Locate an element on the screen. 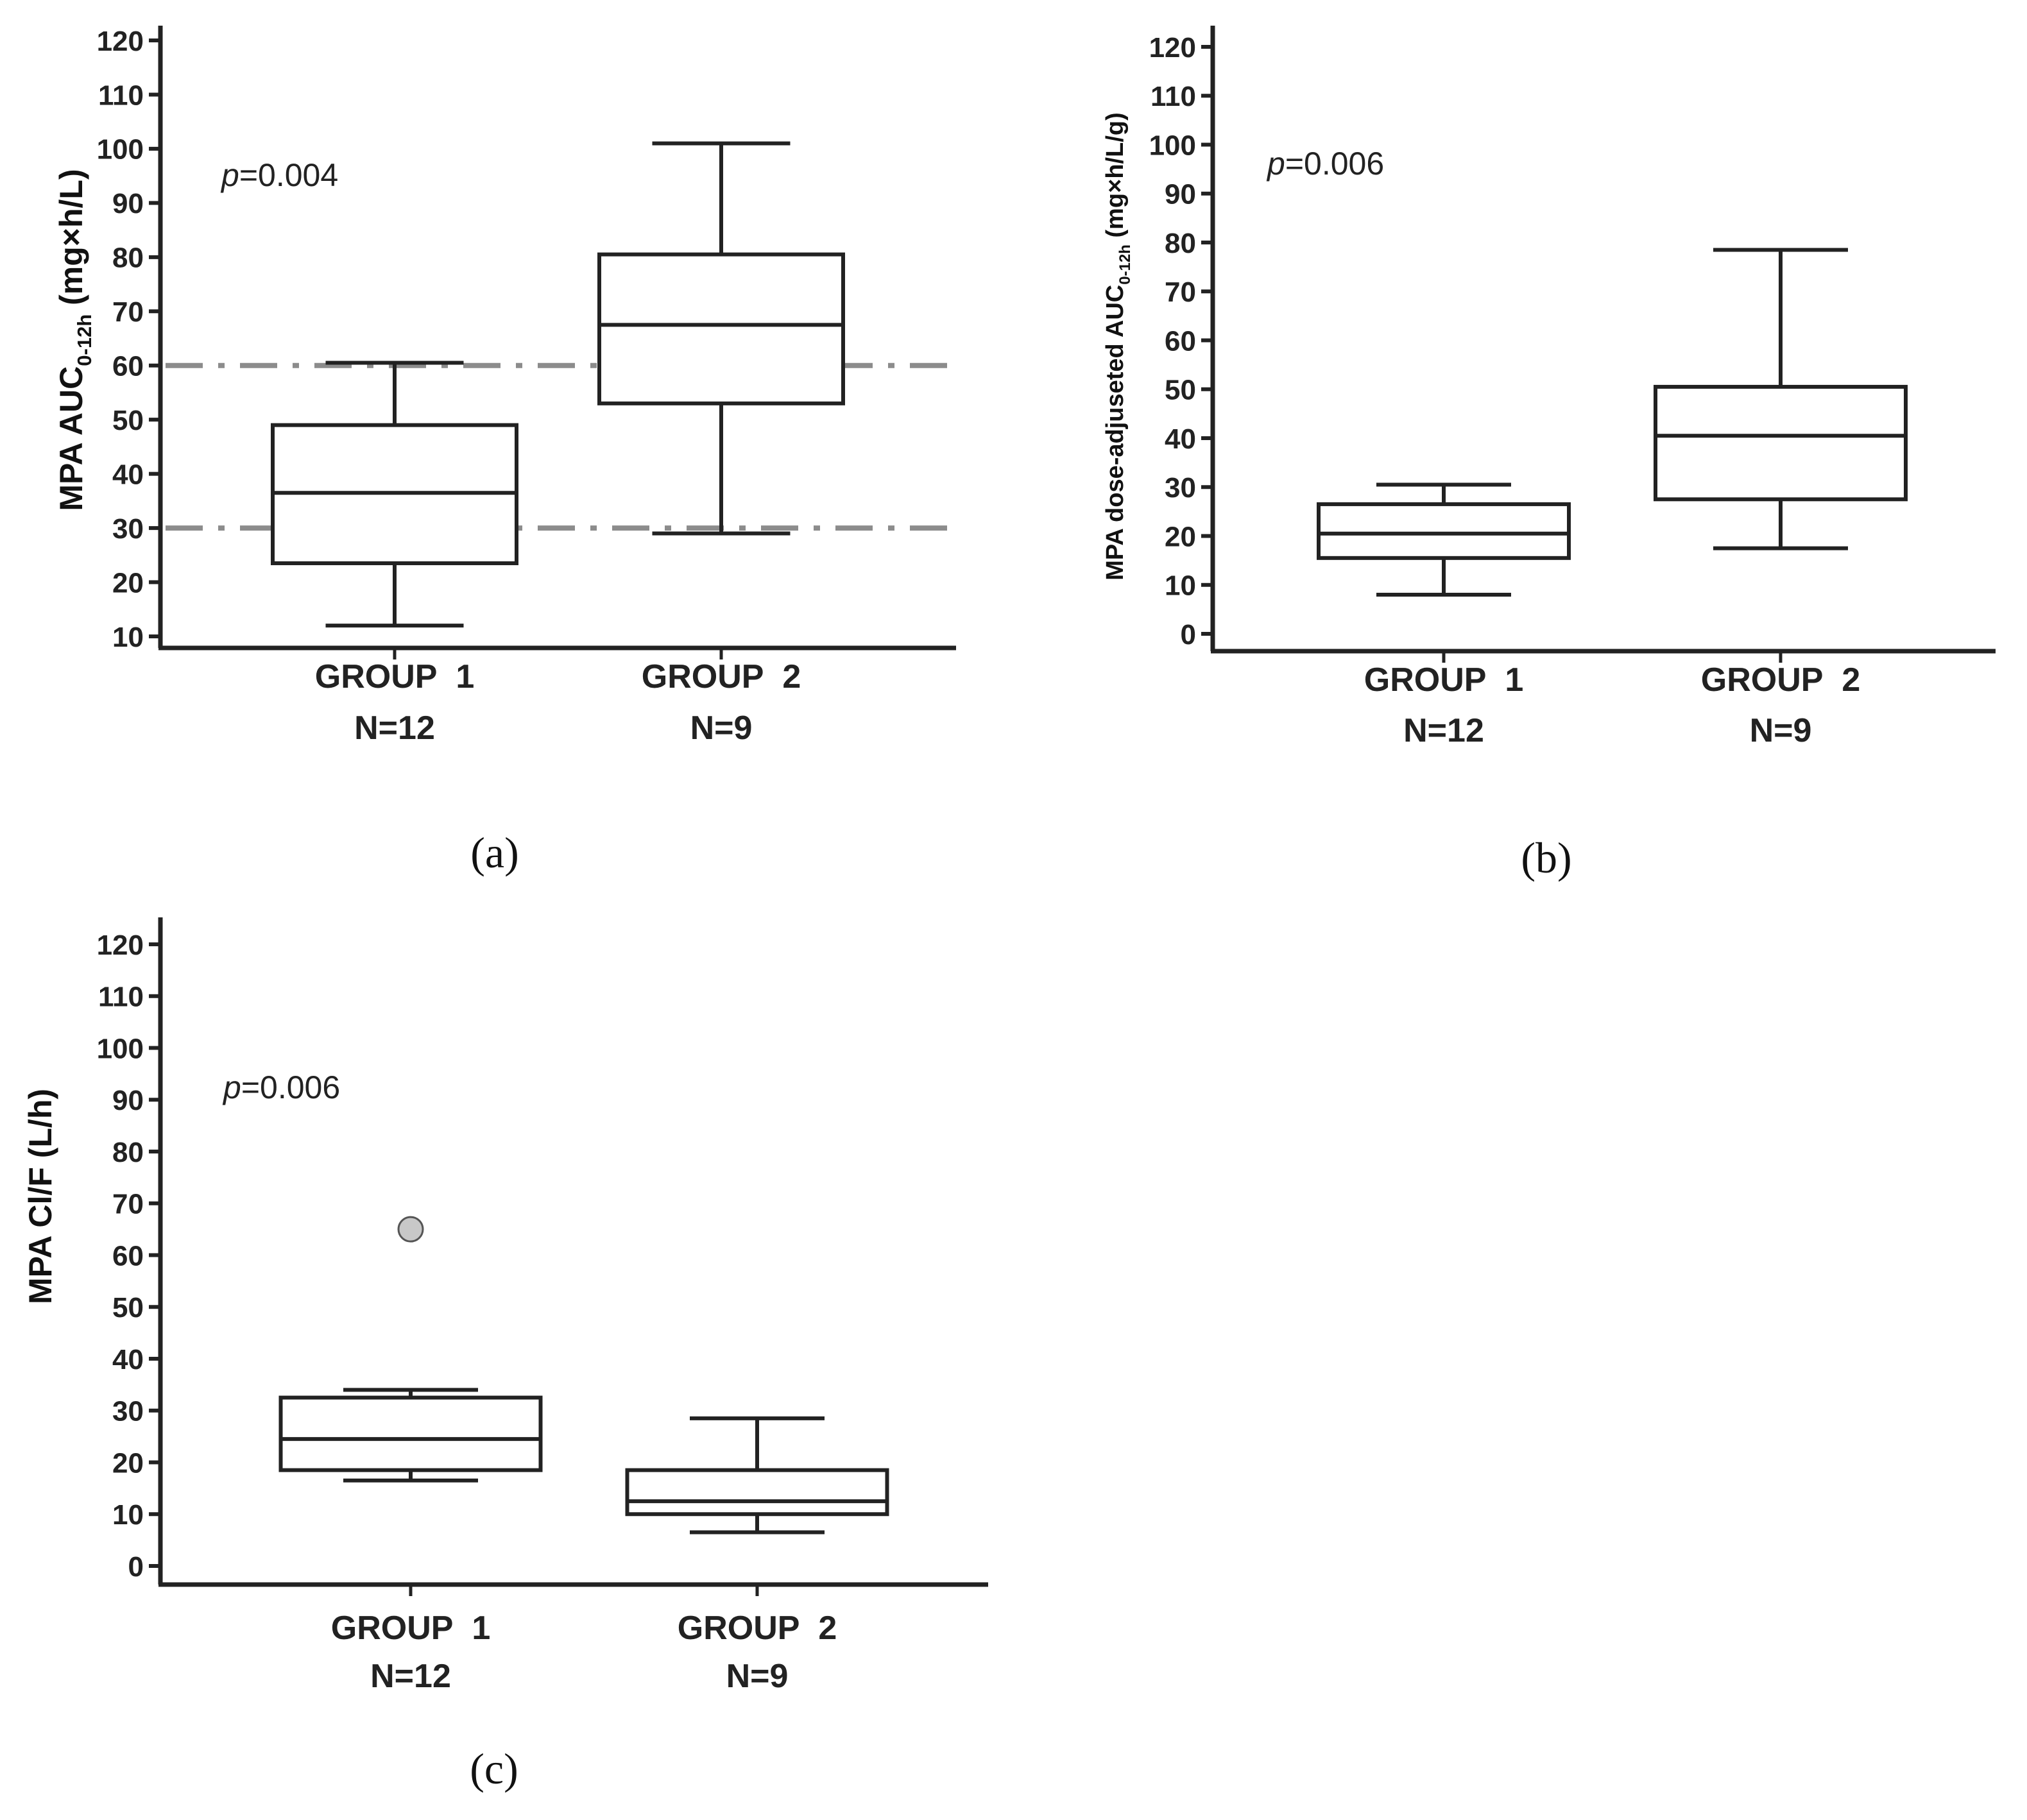 This screenshot has width=2027, height=1820. panel-label: (c) is located at coordinates (494, 1768).